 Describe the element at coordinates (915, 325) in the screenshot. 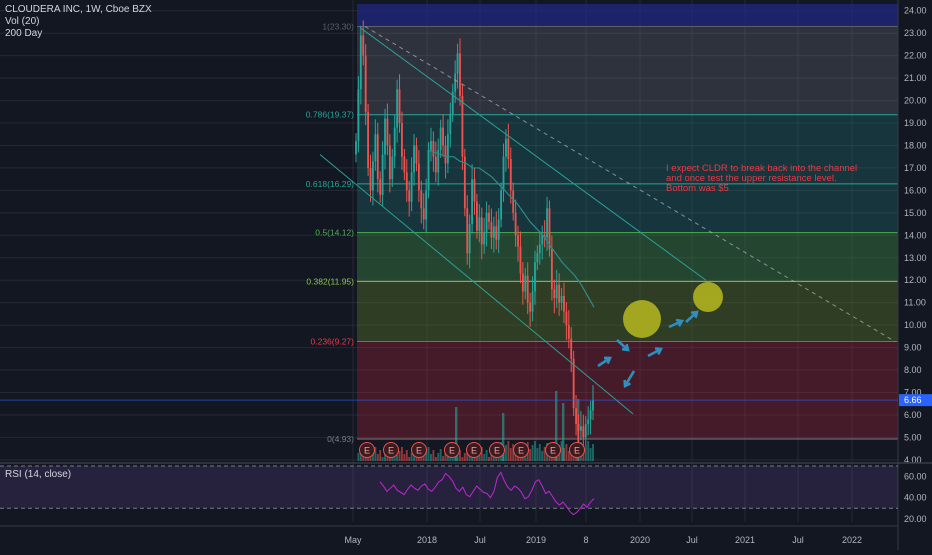

I see `price-axis-tick: 10.00` at that location.